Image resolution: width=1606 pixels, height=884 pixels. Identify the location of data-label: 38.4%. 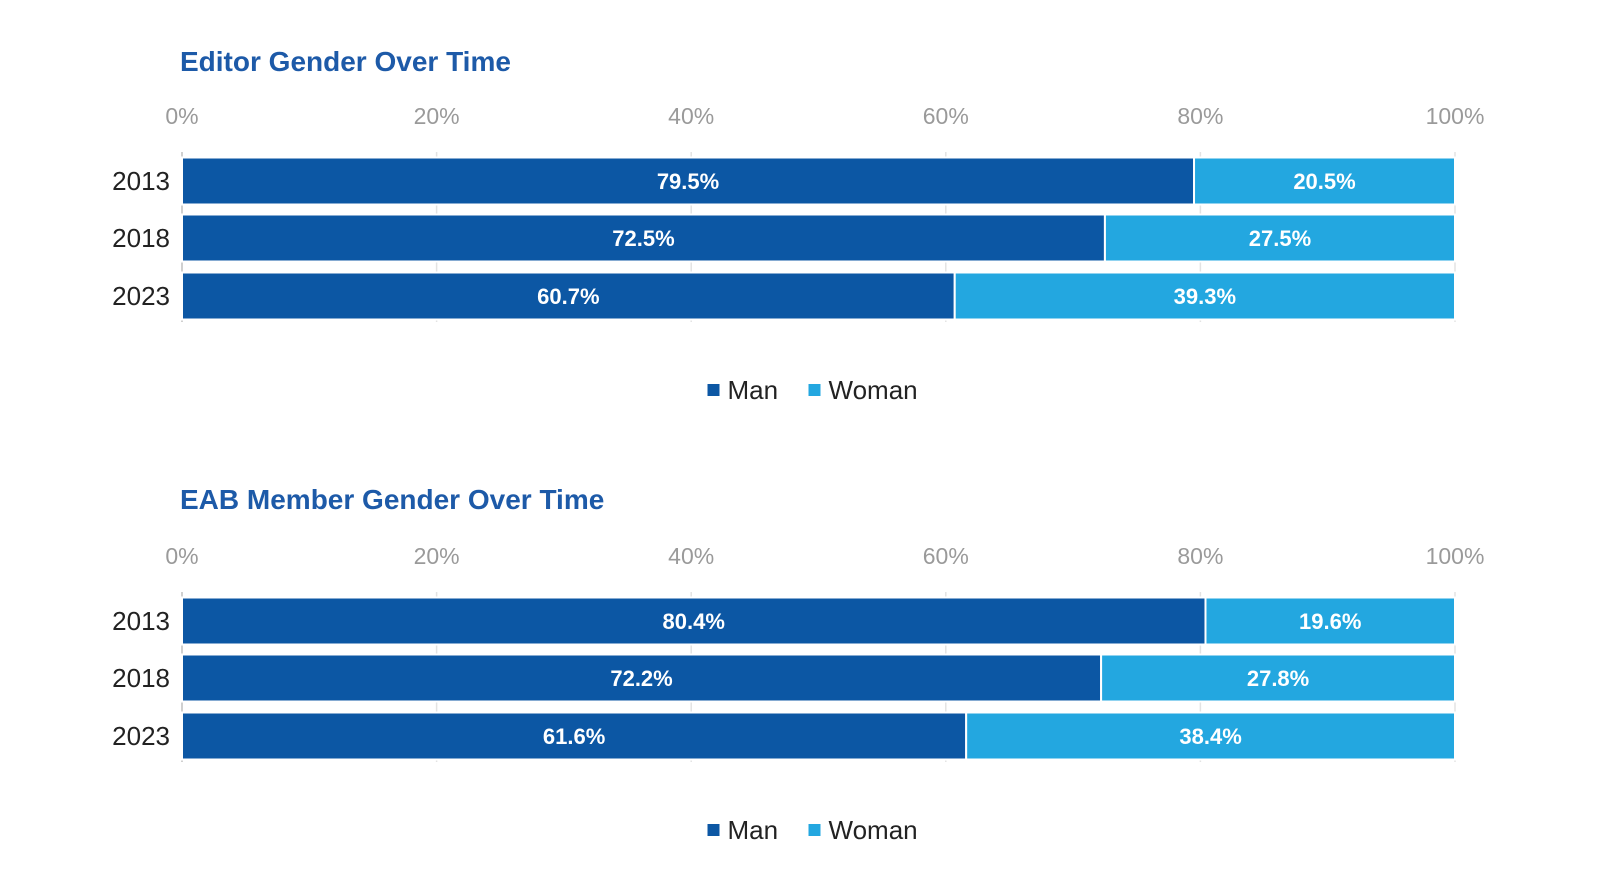
(1210, 736).